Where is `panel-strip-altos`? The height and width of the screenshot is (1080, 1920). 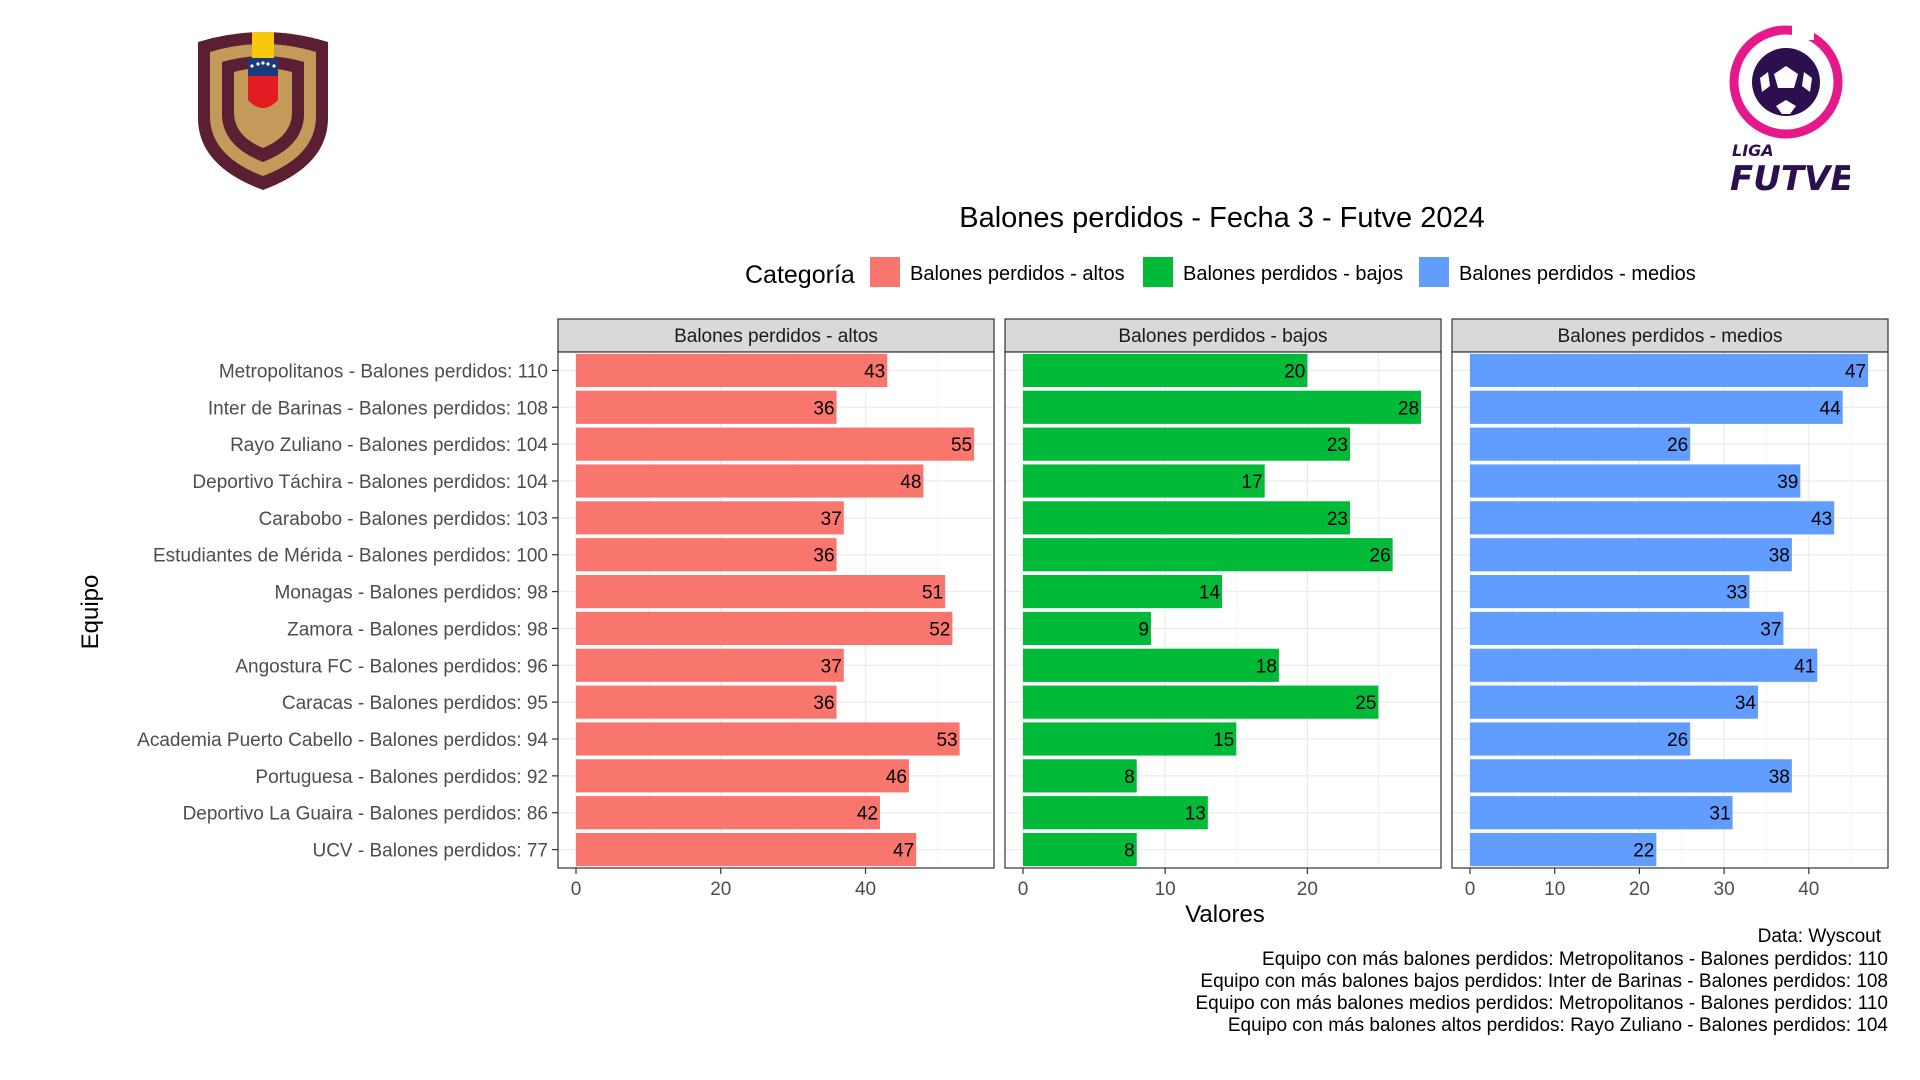 panel-strip-altos is located at coordinates (776, 335).